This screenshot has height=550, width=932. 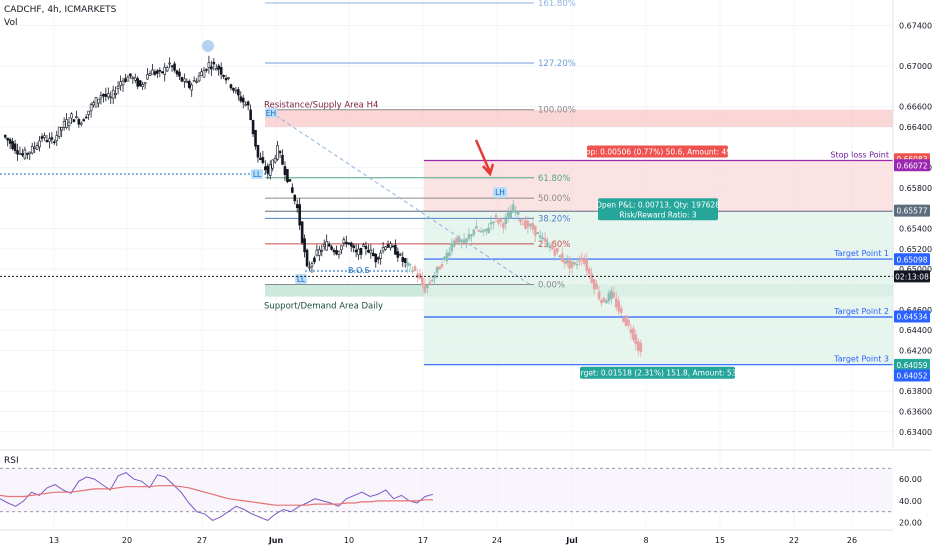 What do you see at coordinates (915, 432) in the screenshot?
I see `price-tick-label: 0.63400` at bounding box center [915, 432].